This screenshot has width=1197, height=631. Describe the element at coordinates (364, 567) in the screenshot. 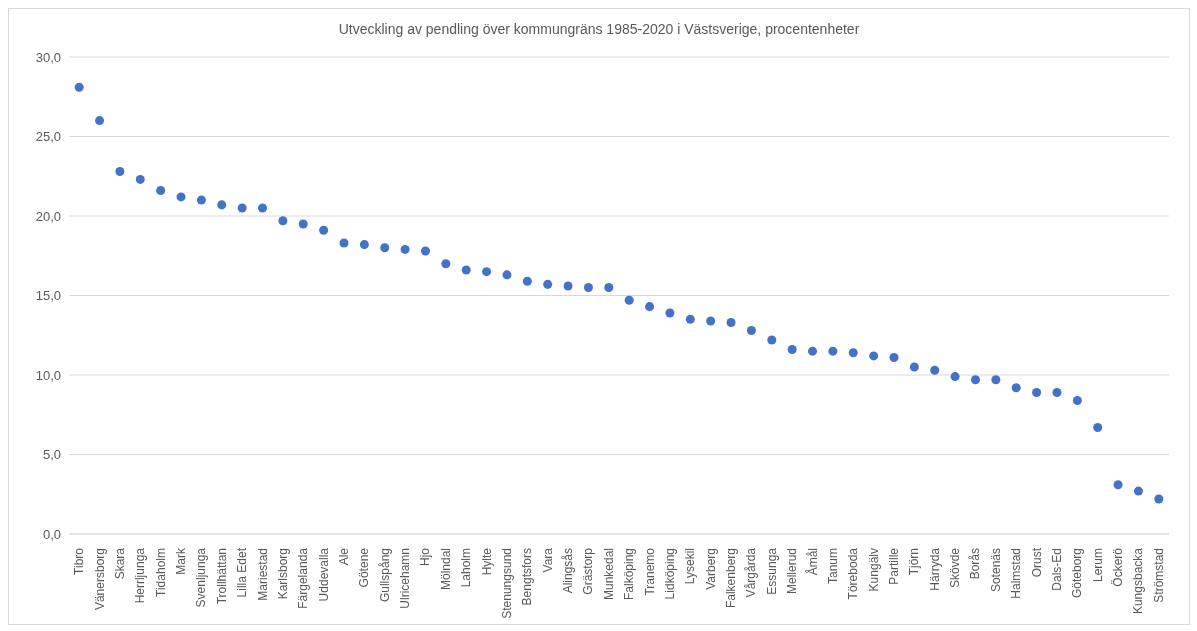

I see `x-tick-label: Götene` at that location.